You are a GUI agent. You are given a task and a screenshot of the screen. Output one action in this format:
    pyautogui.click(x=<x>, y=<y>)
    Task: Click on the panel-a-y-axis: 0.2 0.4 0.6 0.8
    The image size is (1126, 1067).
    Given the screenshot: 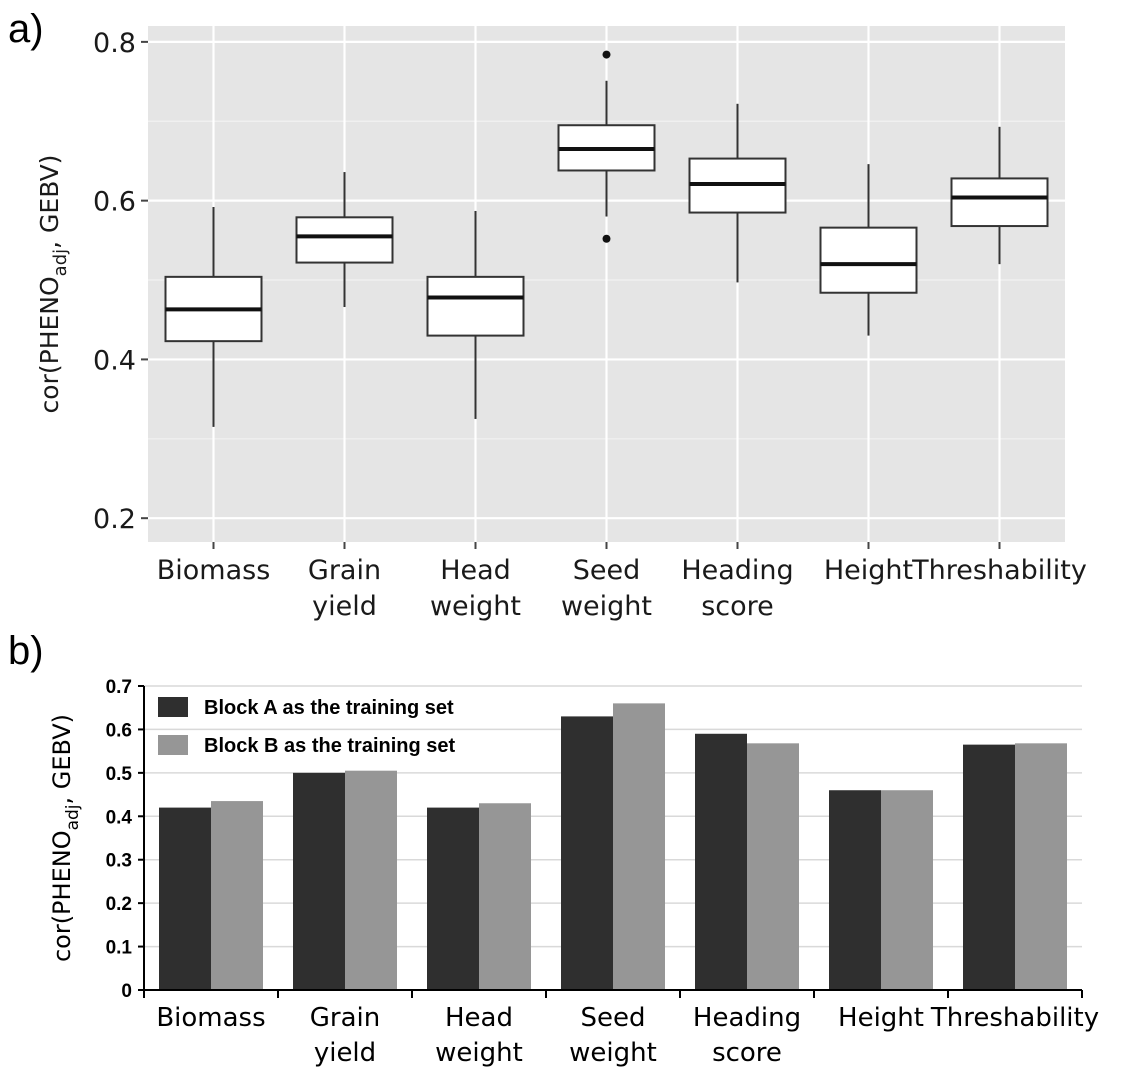 What is the action you would take?
    pyautogui.click(x=120, y=281)
    